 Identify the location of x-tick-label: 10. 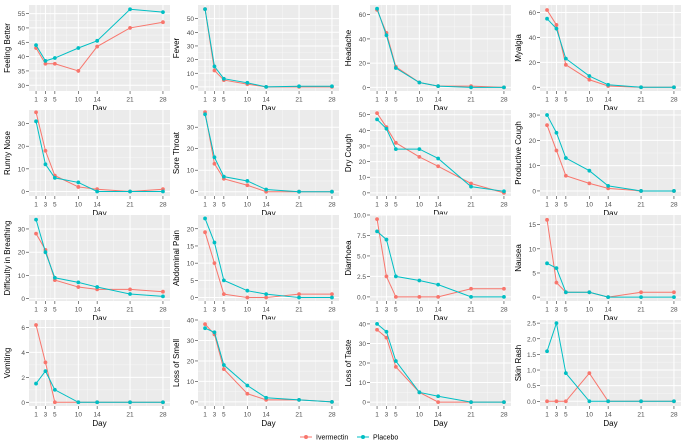
(420, 310).